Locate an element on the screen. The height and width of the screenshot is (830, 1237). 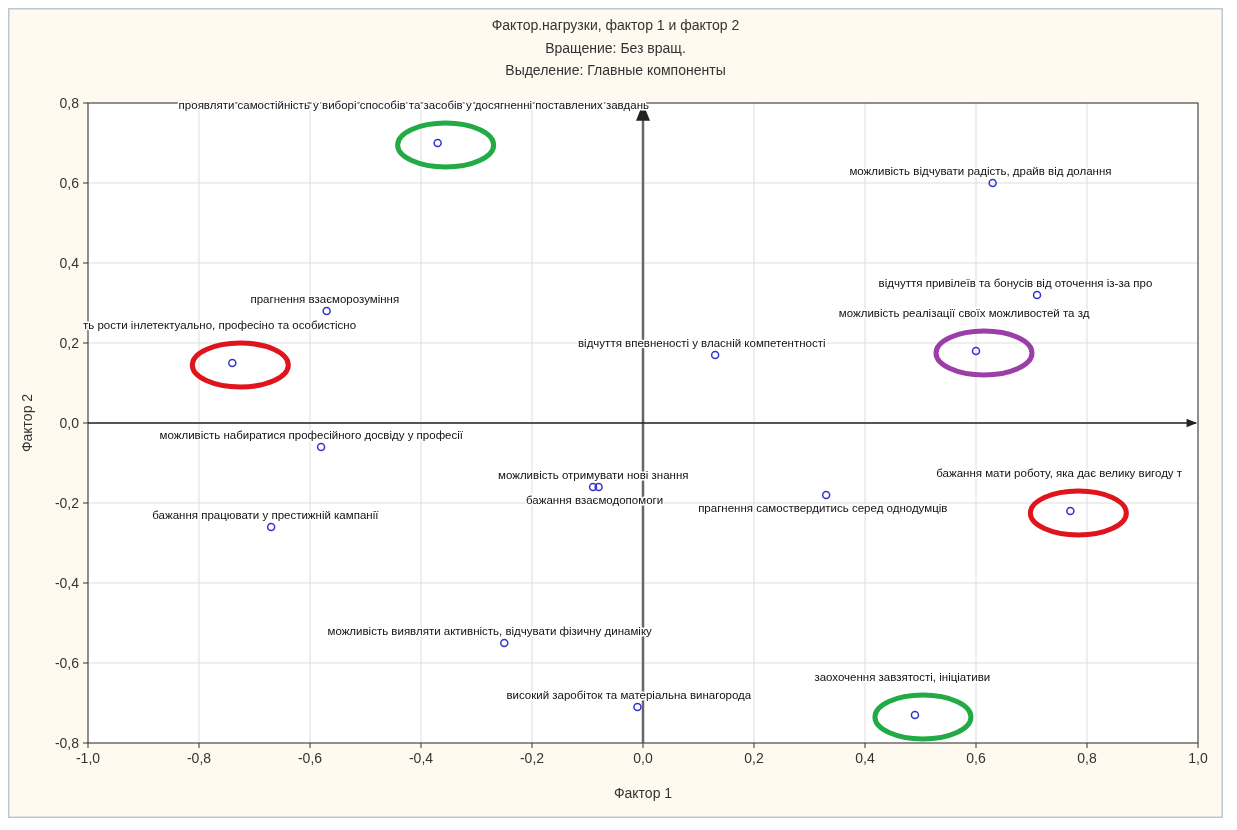
y-tick-label: 0,0 is located at coordinates (69, 423).